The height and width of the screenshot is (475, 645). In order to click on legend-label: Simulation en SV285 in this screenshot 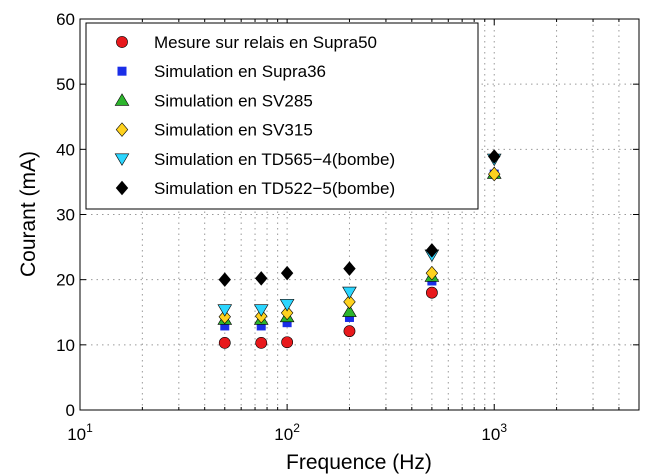, I will do `click(233, 100)`.